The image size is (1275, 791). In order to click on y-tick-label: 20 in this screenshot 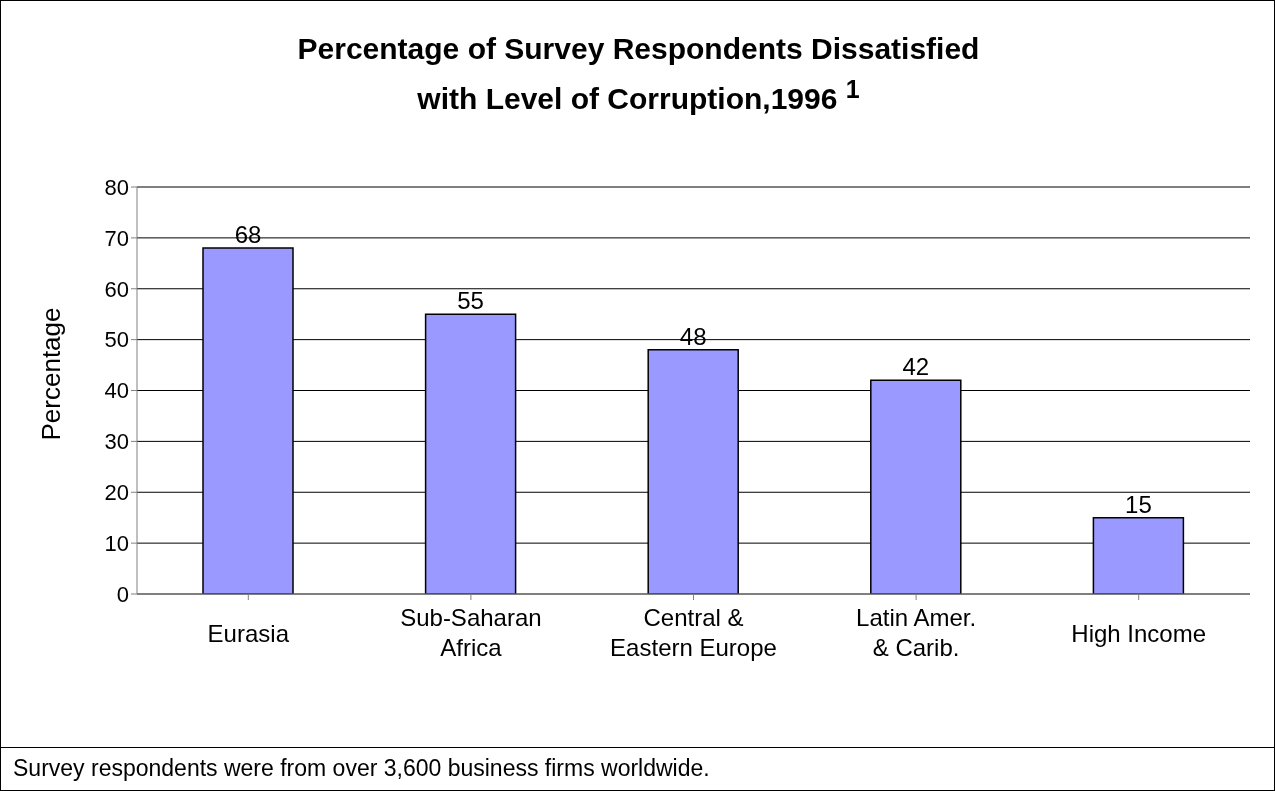, I will do `click(116, 493)`.